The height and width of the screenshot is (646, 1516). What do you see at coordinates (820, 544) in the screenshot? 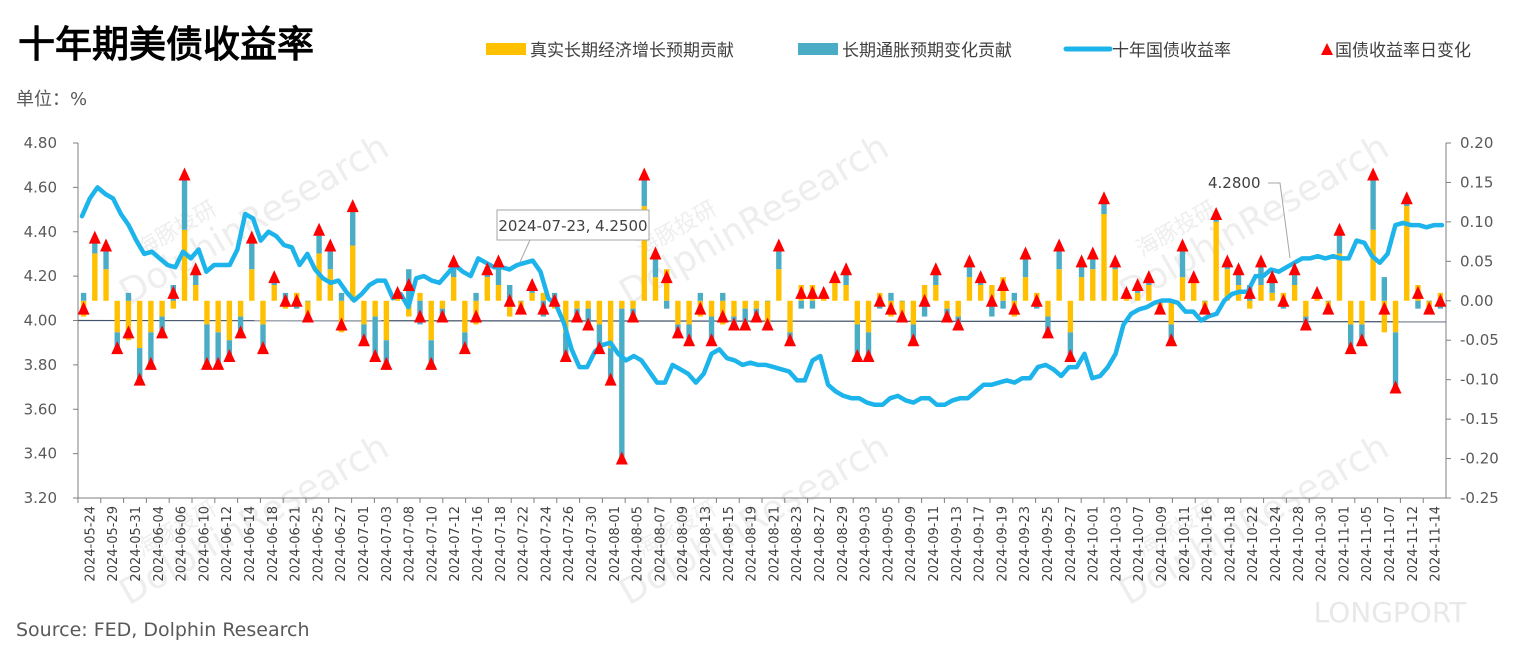
I see `x-tick-label: 2024-08-27` at bounding box center [820, 544].